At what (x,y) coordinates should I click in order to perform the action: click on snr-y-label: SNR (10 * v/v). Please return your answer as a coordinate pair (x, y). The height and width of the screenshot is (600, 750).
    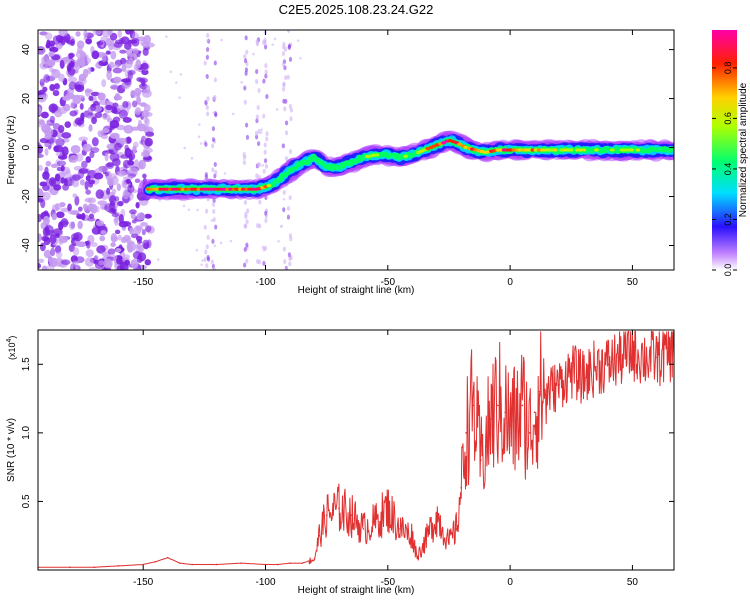
    Looking at the image, I should click on (11, 450).